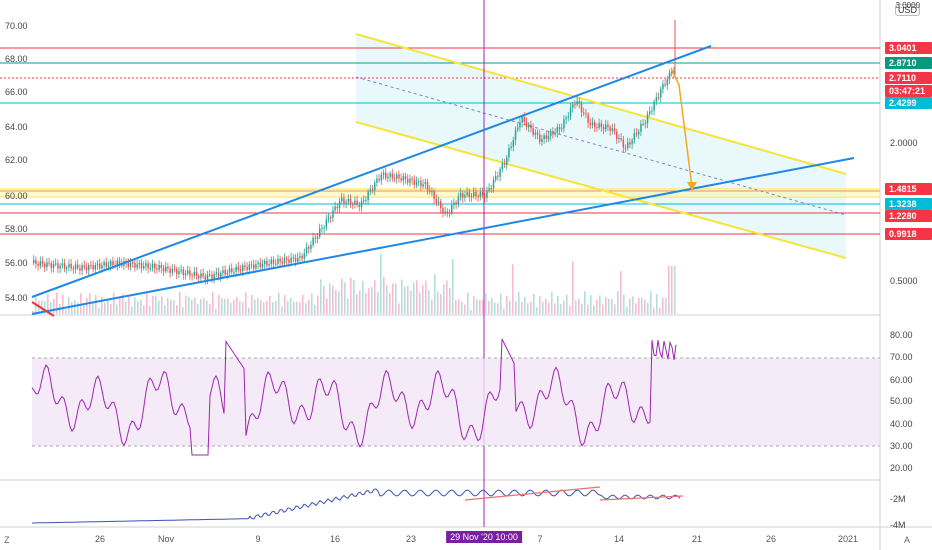  What do you see at coordinates (908, 63) in the screenshot?
I see `price-badge: 2.8710` at bounding box center [908, 63].